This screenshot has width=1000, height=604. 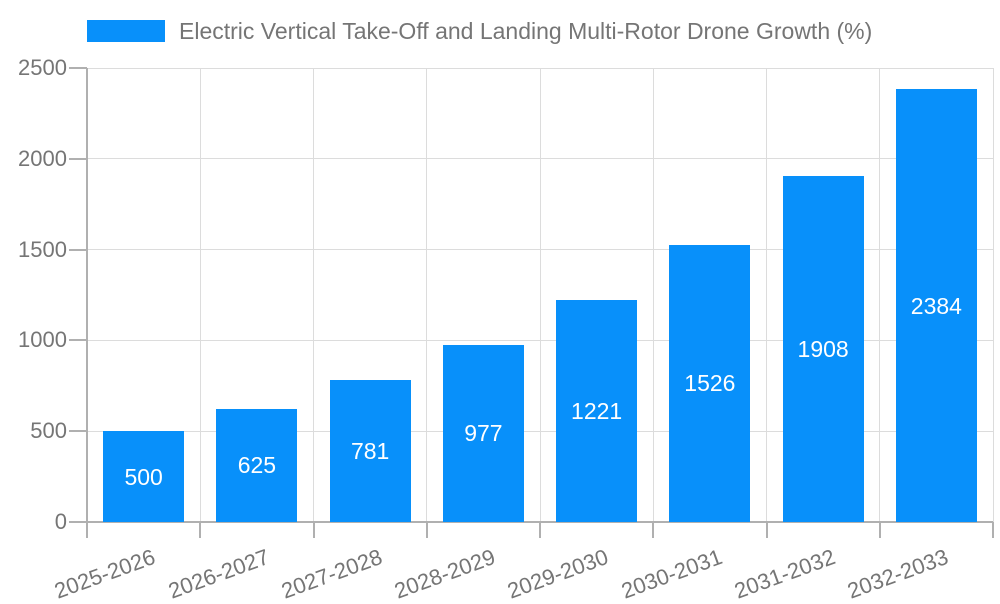 What do you see at coordinates (42, 249) in the screenshot?
I see `y-tick-label: 1500` at bounding box center [42, 249].